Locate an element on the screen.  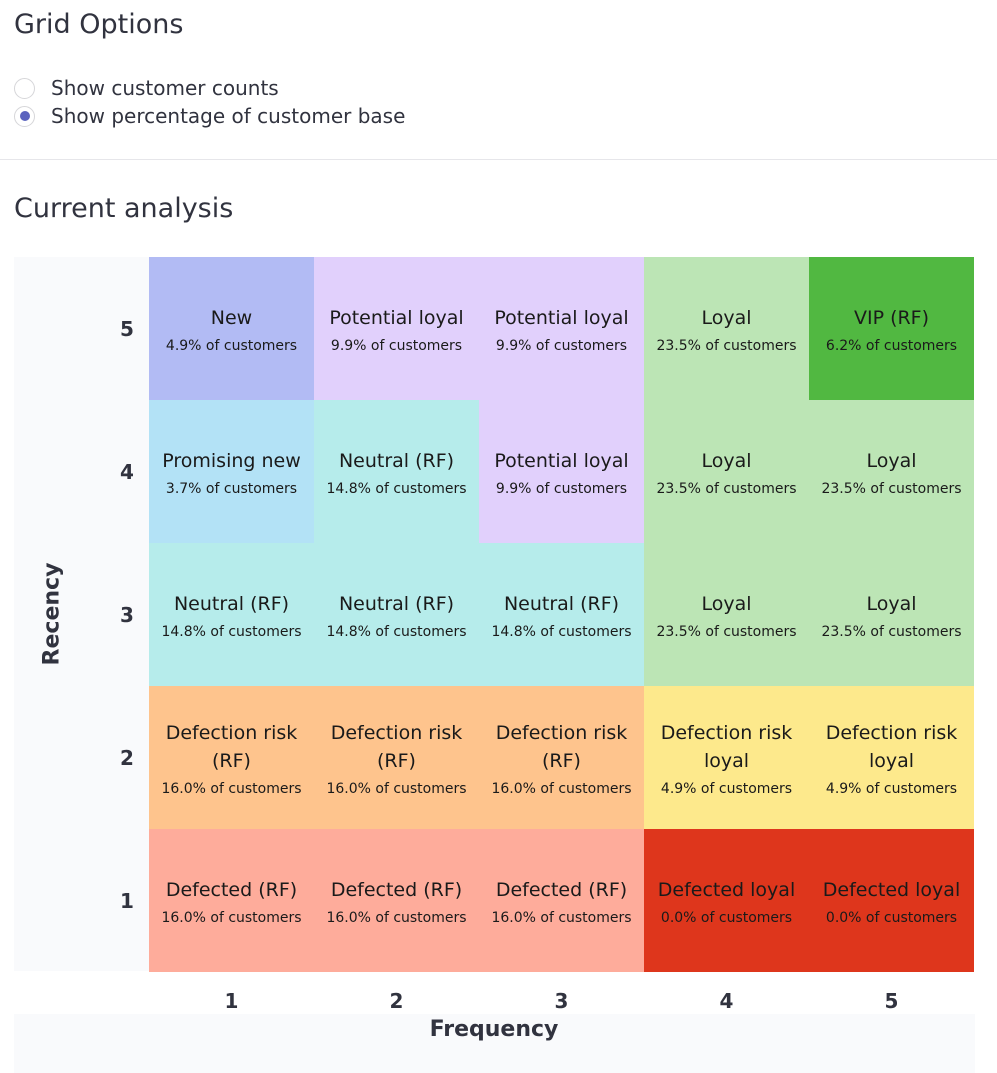
recency-tick-label: 4 is located at coordinates (127, 472).